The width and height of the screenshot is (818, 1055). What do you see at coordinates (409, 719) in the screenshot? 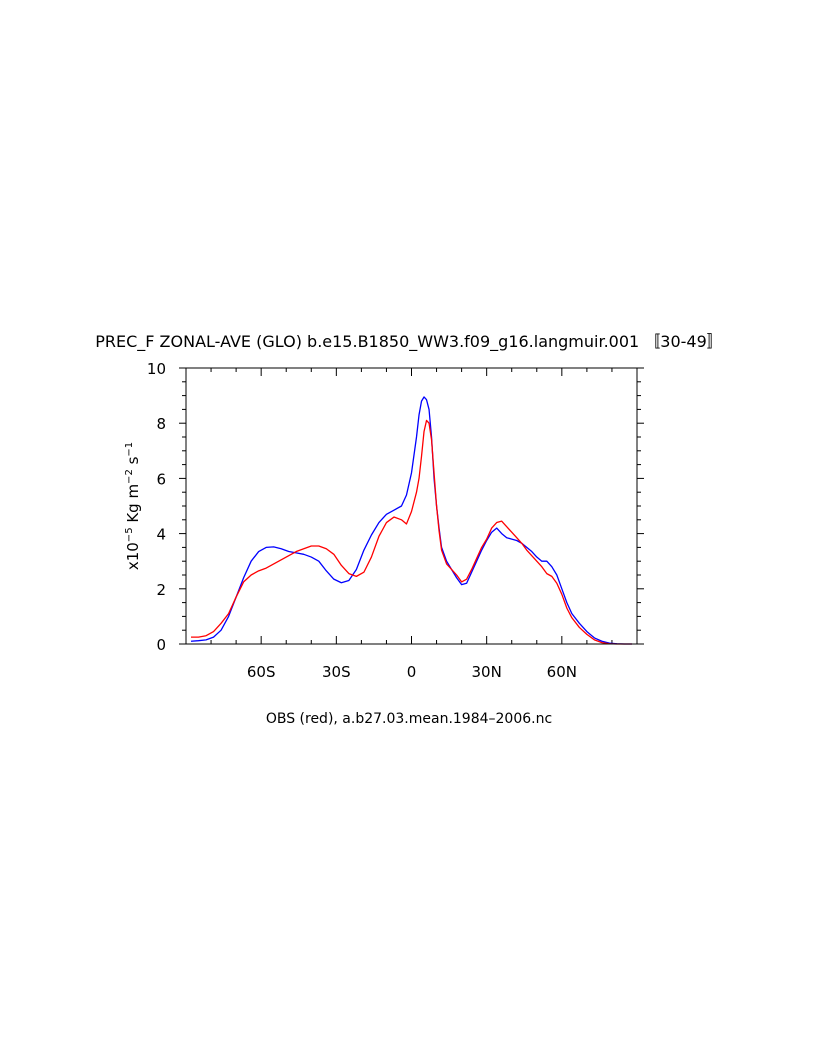
I see `chart-caption: OBS (red), a.b27.03.mean.1984–2006.nc` at bounding box center [409, 719].